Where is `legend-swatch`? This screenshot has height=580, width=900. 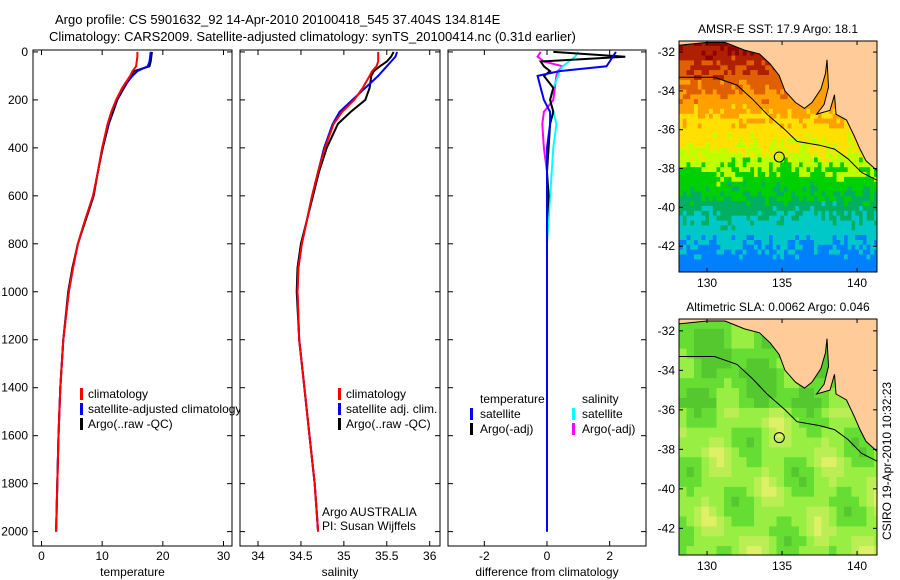
legend-swatch is located at coordinates (573, 414).